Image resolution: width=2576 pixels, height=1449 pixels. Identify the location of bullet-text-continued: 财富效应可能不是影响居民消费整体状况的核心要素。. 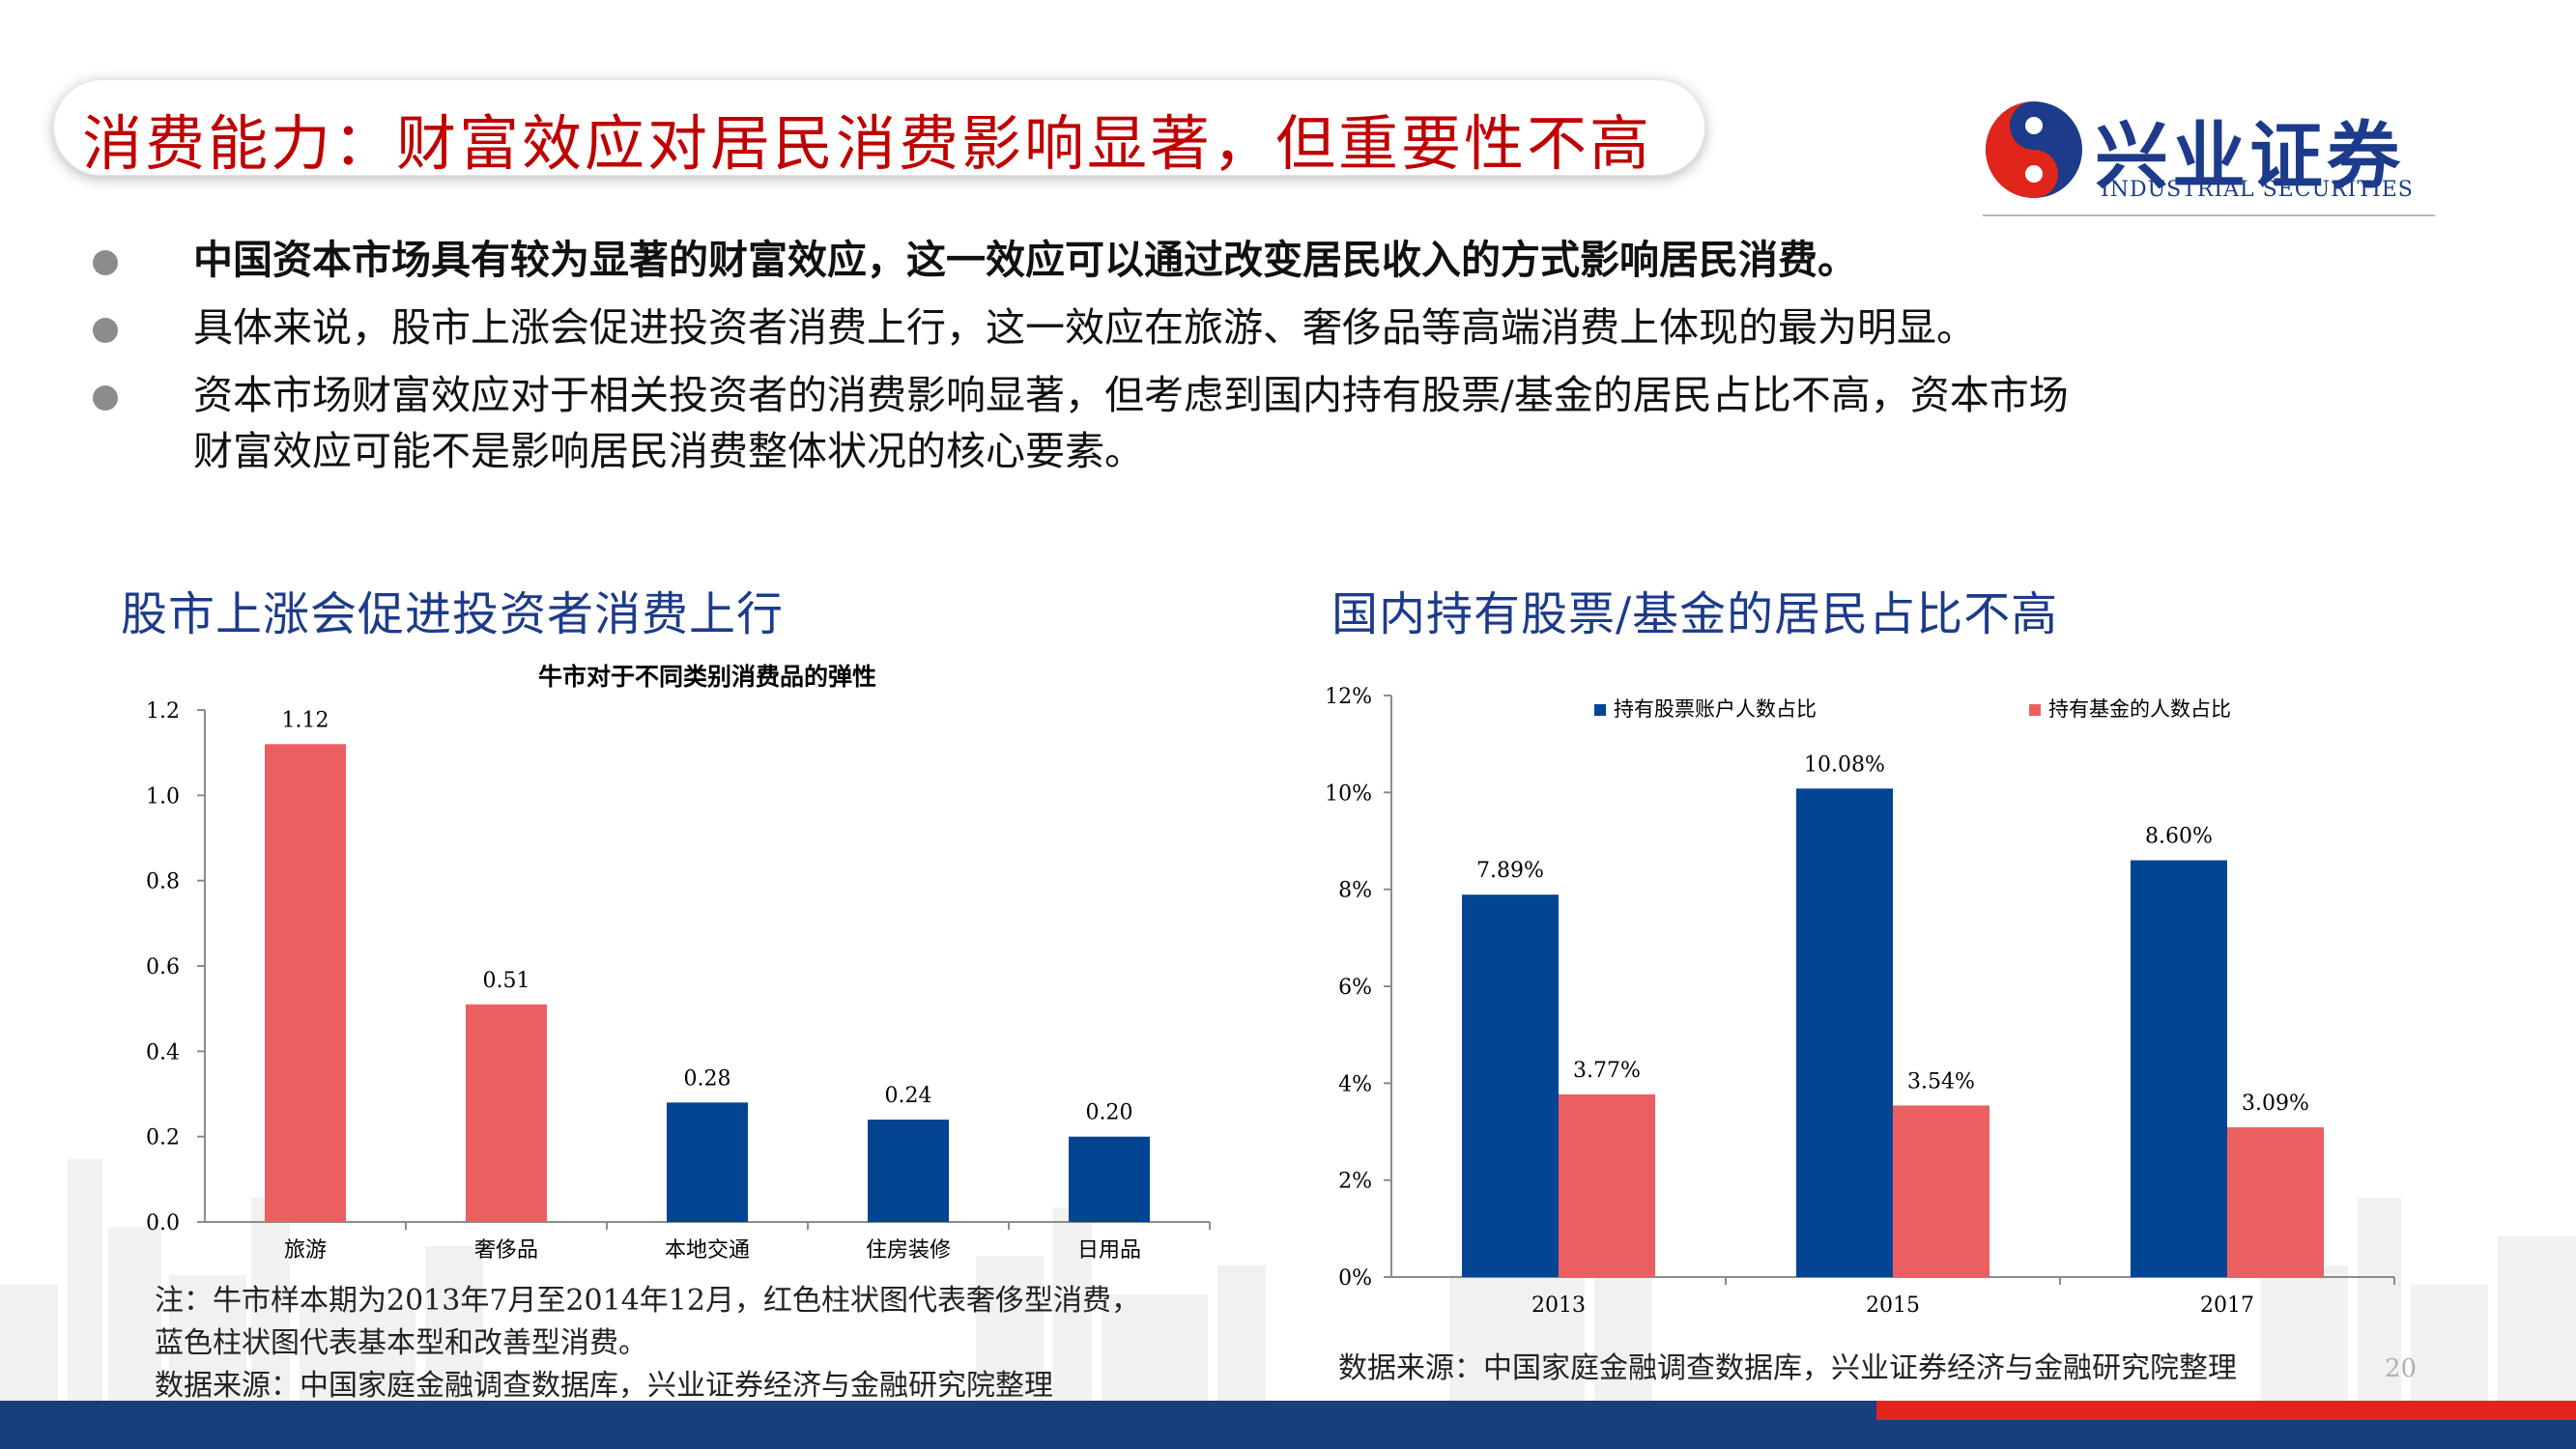
(669, 451).